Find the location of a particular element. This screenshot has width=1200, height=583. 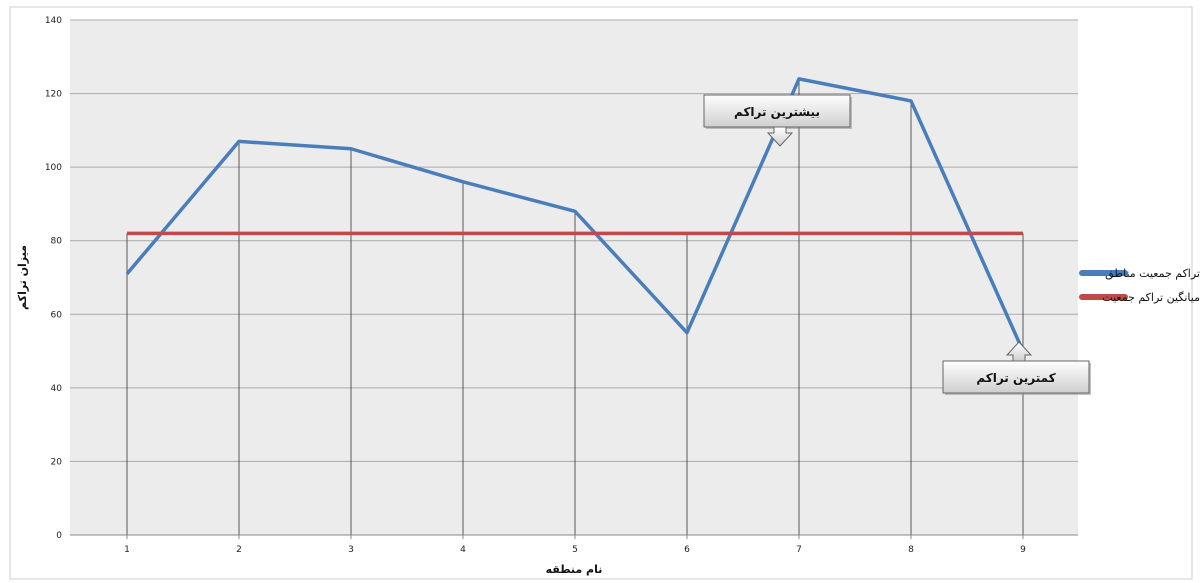

y-tick-labels: 0 20 40 60 80 100 120 140 is located at coordinates (53, 278).